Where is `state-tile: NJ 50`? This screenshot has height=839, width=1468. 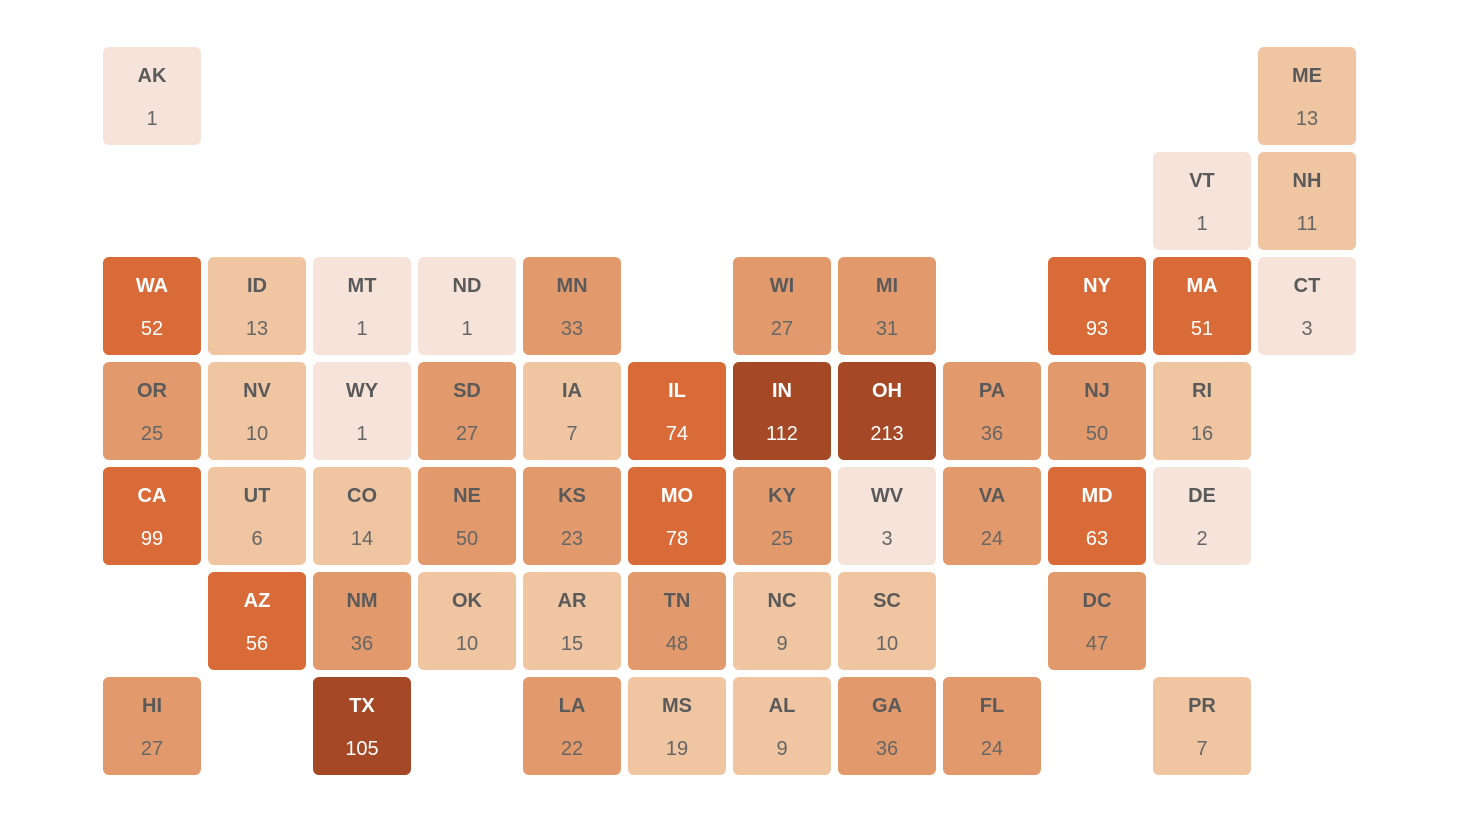
state-tile: NJ 50 is located at coordinates (1097, 411).